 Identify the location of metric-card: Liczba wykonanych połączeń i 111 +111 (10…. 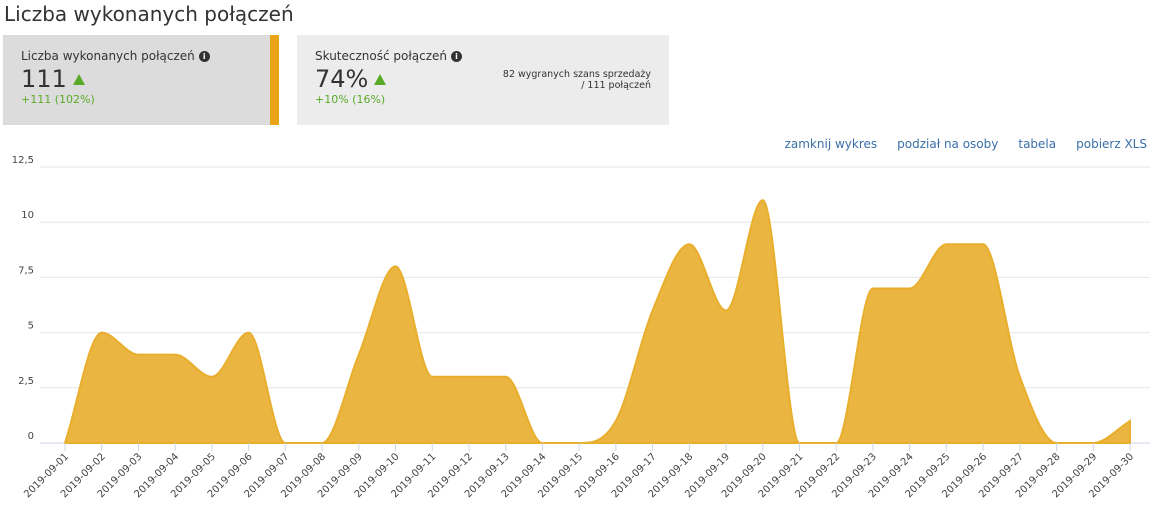
(141, 80).